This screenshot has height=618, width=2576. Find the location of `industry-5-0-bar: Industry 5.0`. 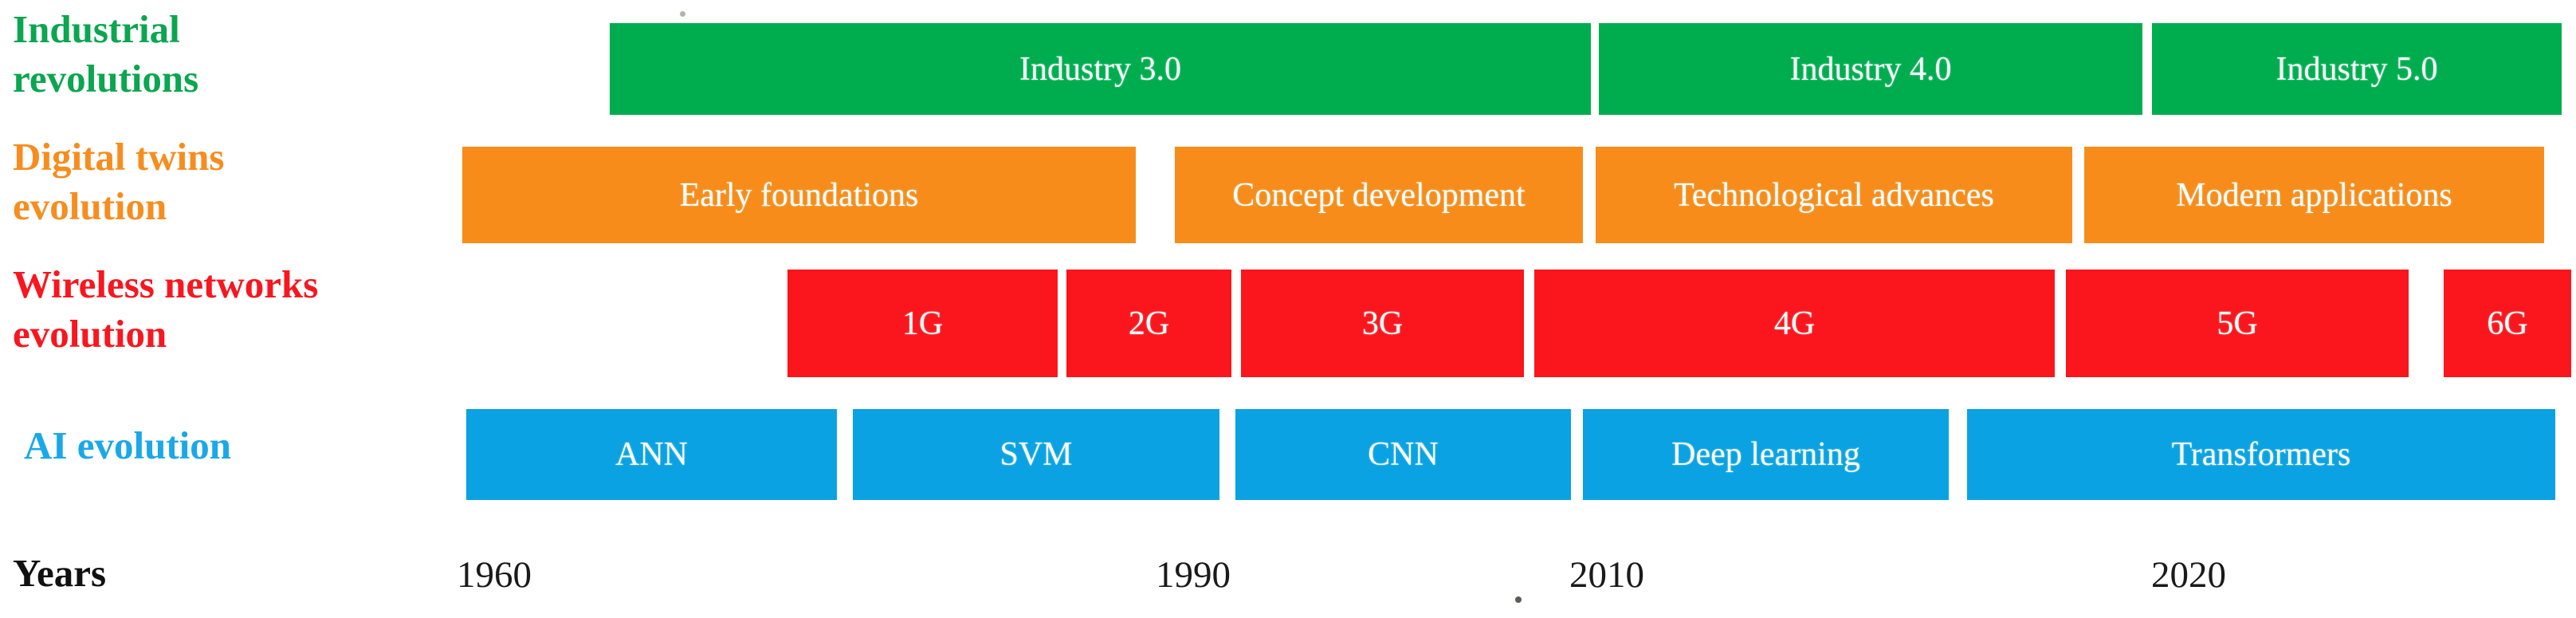

industry-5-0-bar: Industry 5.0 is located at coordinates (2357, 69).